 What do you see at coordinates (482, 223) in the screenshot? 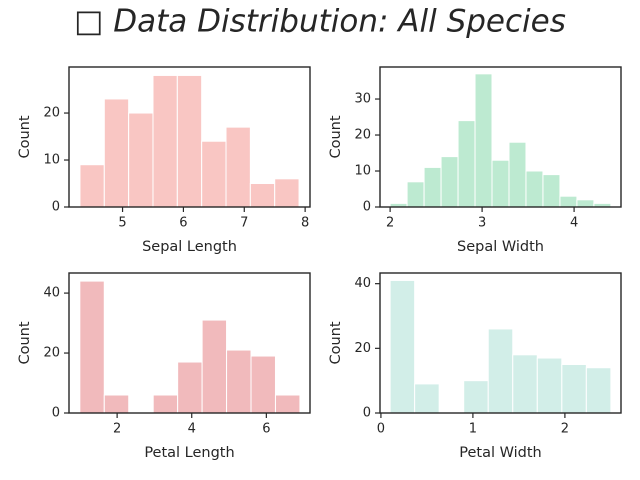
I see `x-tick-label: 3` at bounding box center [482, 223].